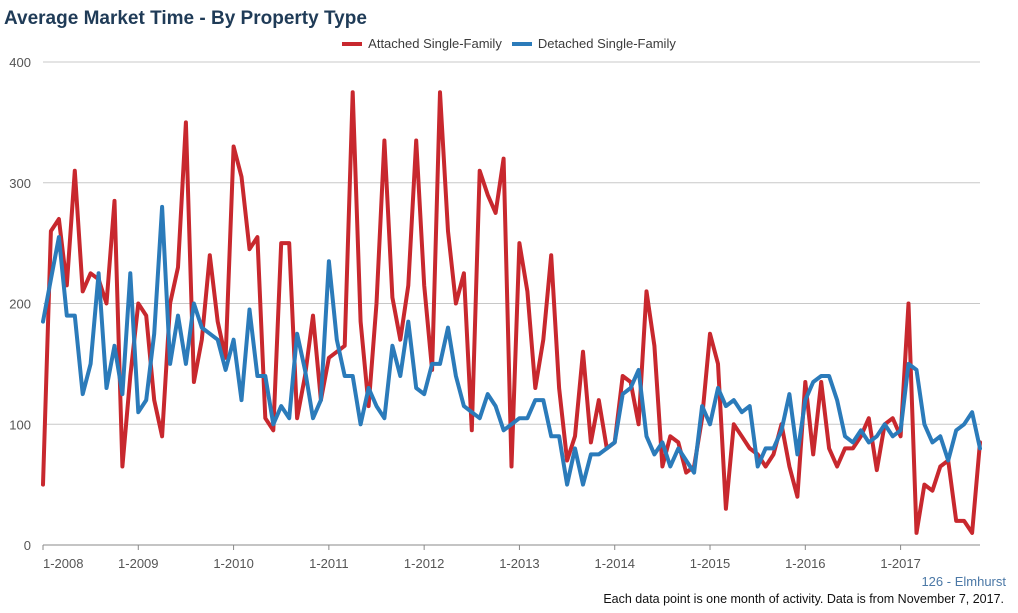  What do you see at coordinates (233, 563) in the screenshot?
I see `x-tick-label: 1-2010` at bounding box center [233, 563].